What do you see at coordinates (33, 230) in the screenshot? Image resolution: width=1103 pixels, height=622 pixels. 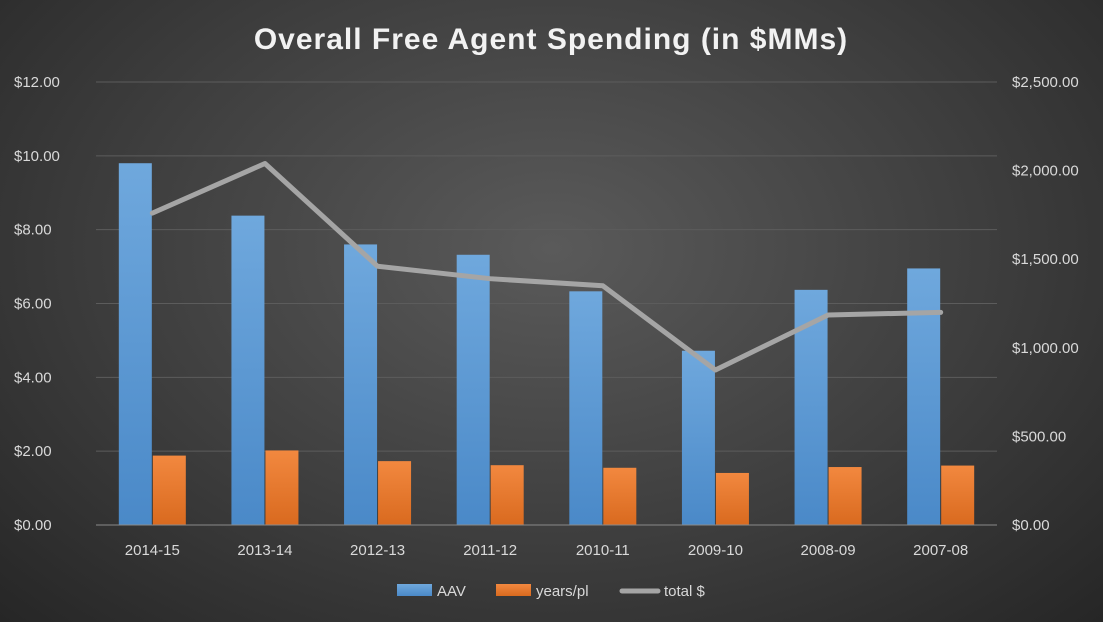 I see `y-left-tick-label: $8.00` at bounding box center [33, 230].